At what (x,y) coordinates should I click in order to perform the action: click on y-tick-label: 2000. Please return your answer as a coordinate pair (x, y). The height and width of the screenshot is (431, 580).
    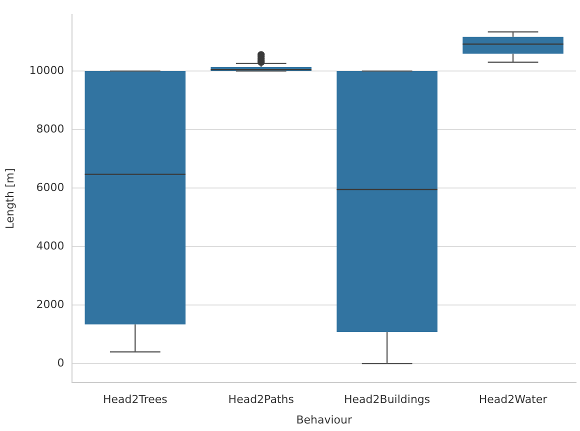
    Looking at the image, I should click on (50, 304).